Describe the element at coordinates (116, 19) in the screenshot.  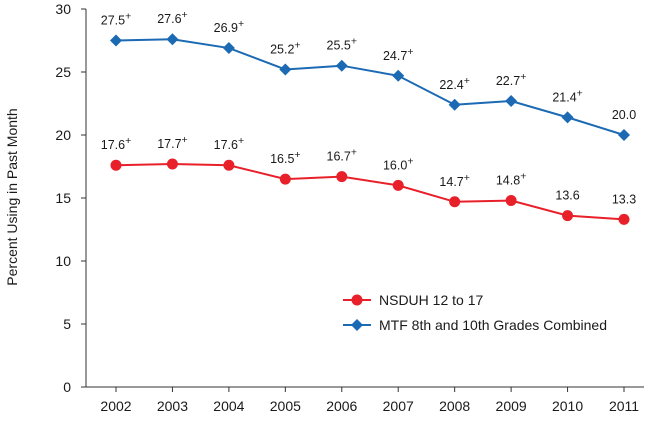
I see `data-label: 27.5+` at that location.